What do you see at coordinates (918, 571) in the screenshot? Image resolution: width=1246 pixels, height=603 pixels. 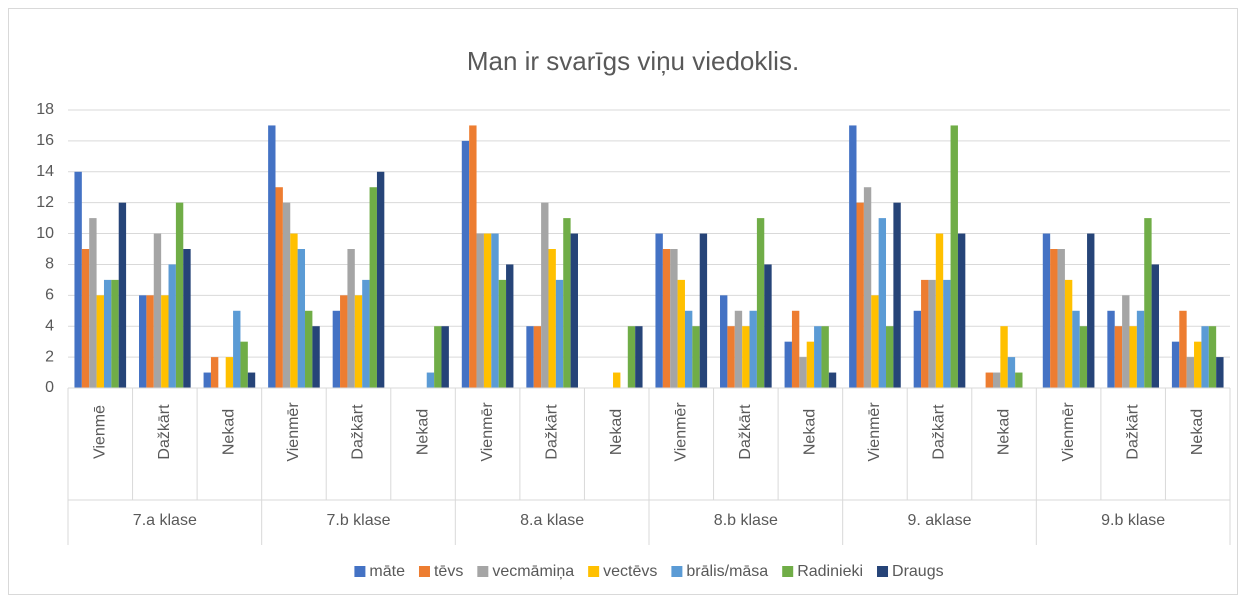 I see `legend-label: Draugs` at bounding box center [918, 571].